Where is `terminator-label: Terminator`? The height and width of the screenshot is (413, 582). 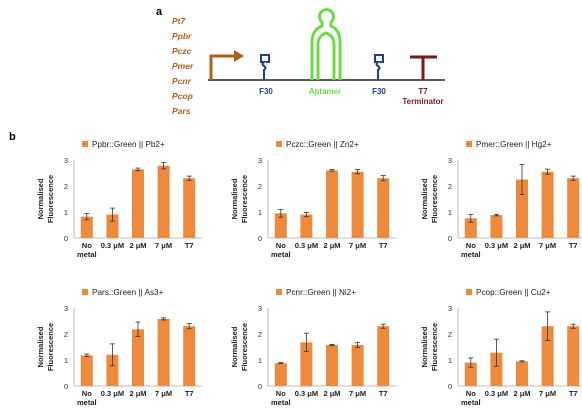
terminator-label: Terminator is located at coordinates (422, 101).